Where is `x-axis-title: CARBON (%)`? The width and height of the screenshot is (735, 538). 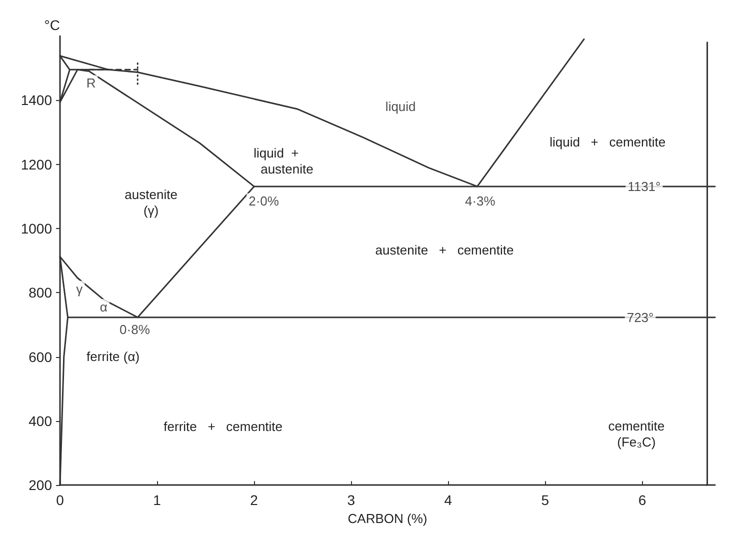 x-axis-title: CARBON (%) is located at coordinates (388, 518).